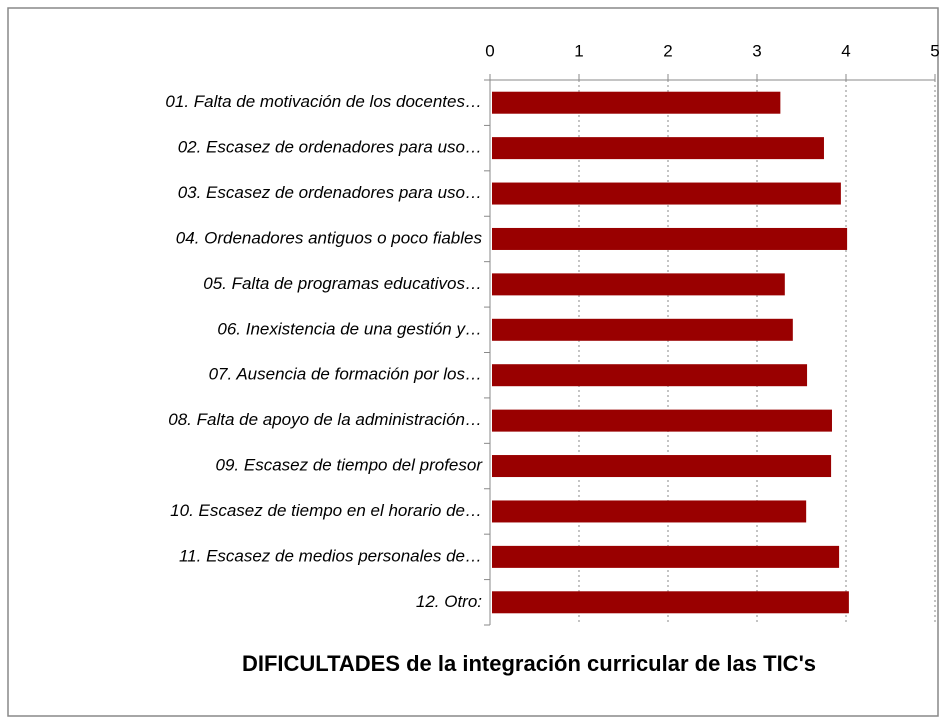 Image resolution: width=947 pixels, height=725 pixels. I want to click on x-tick-label: 3, so click(756, 50).